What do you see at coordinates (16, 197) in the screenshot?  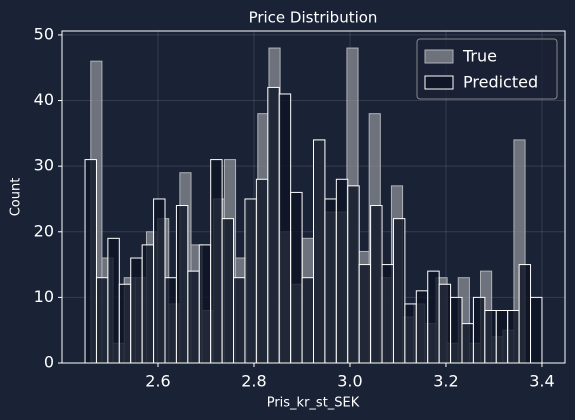 I see `y-axis-label: Count` at bounding box center [16, 197].